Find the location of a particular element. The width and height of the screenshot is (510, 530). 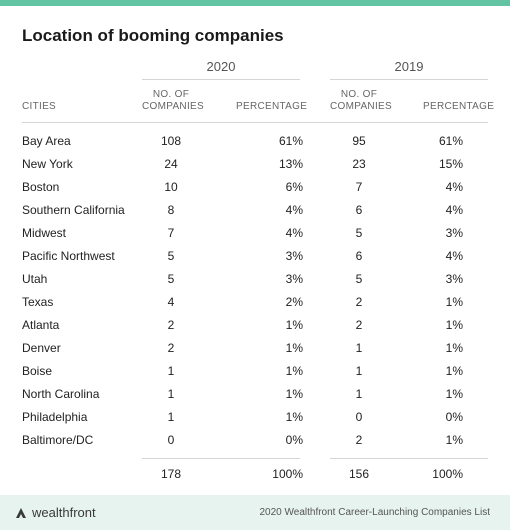

year-2019-divider is located at coordinates (409, 79).